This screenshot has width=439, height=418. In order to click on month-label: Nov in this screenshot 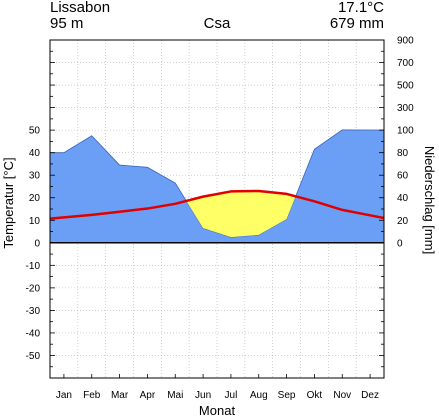, I will do `click(342, 395)`.